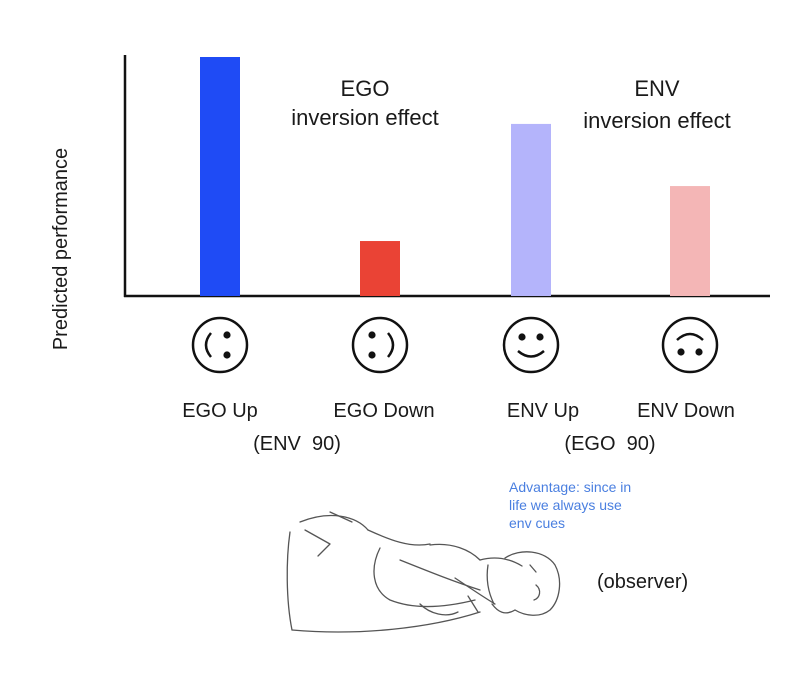  I want to click on tick-label-env-up: ENV Up, so click(543, 411).